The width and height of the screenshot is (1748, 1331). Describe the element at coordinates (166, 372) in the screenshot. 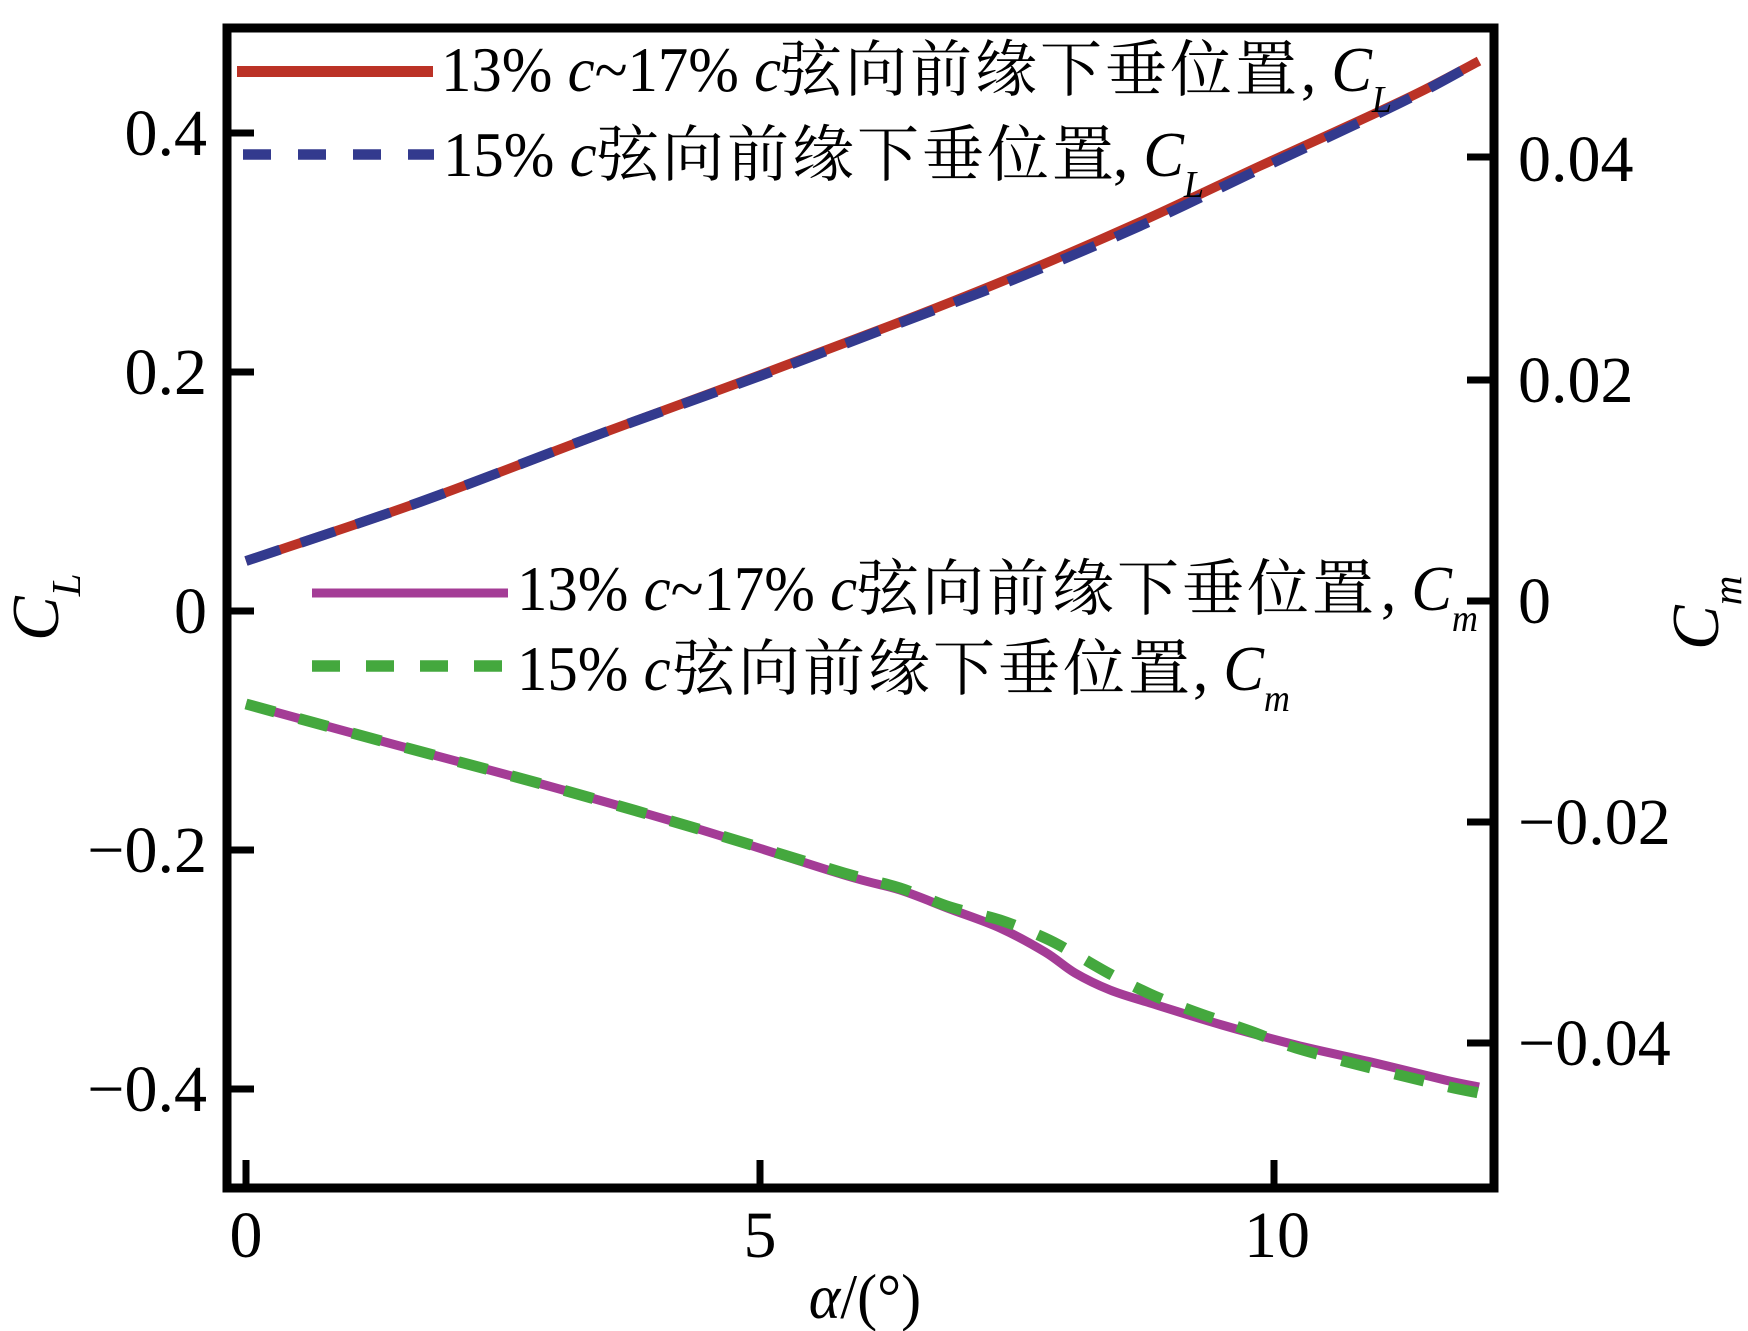

I see `svg-text: 0.2` at that location.